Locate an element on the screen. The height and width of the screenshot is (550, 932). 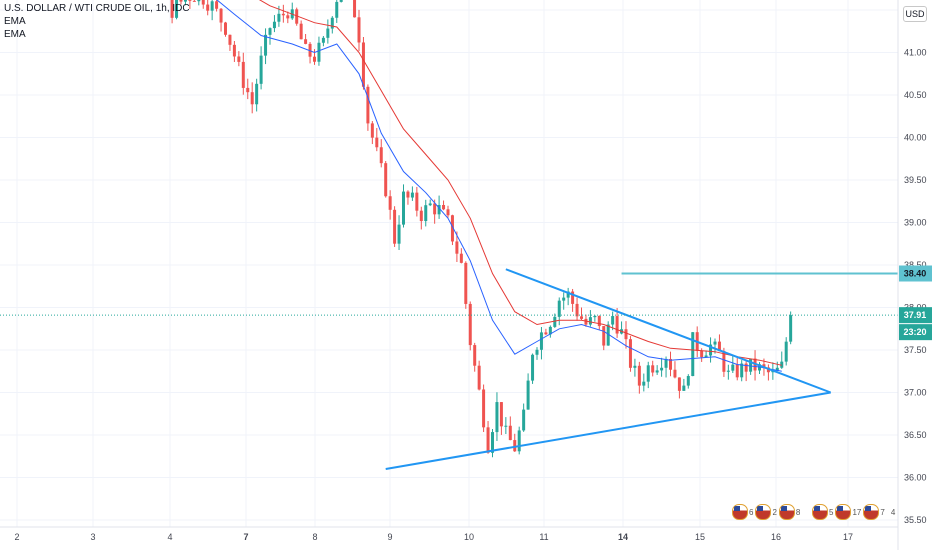
time-tick-label: 17 is located at coordinates (848, 537).